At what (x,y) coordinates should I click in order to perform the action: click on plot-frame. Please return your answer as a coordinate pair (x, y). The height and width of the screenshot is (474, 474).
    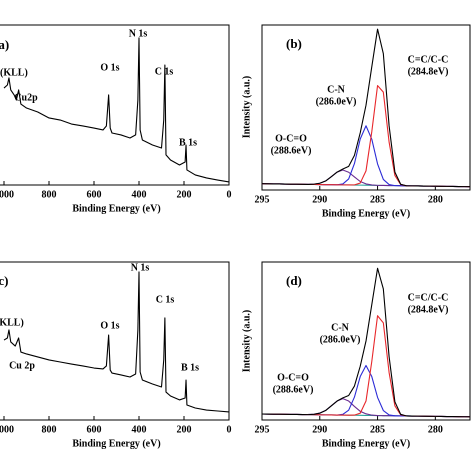
    Looking at the image, I should click on (366, 341).